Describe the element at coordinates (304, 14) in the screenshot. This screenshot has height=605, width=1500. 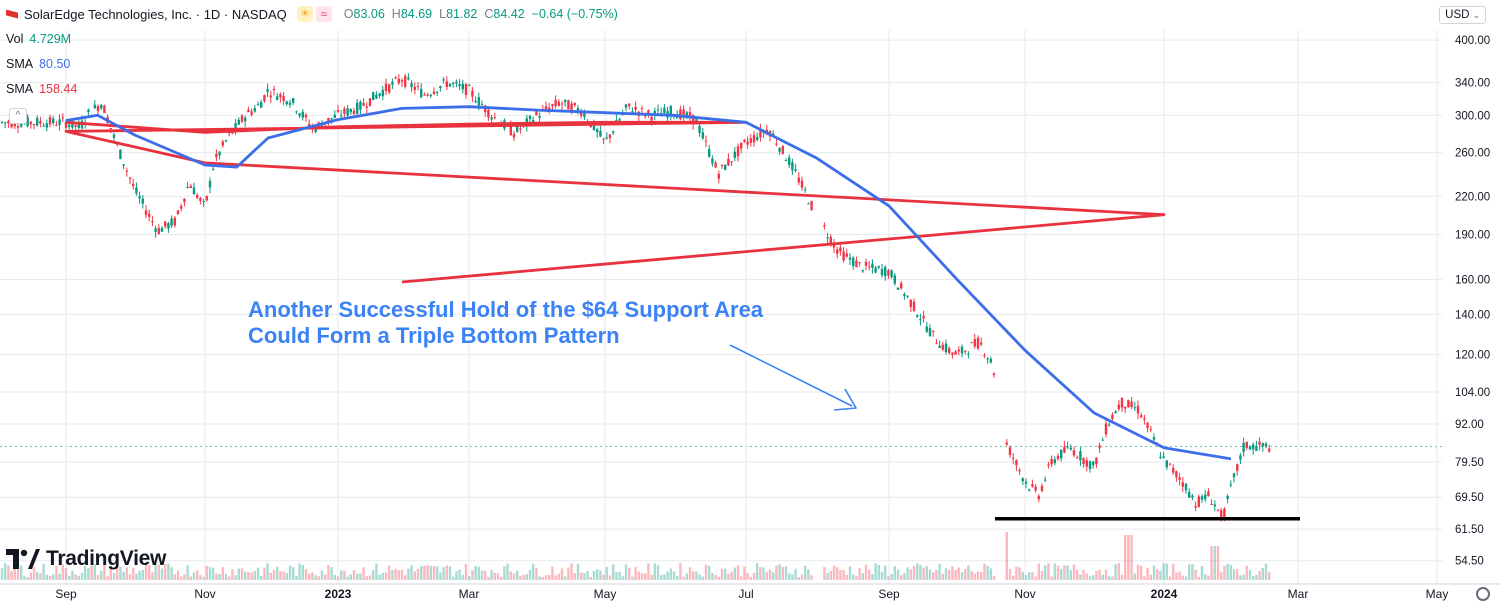
I see `sun-icon: ☀` at that location.